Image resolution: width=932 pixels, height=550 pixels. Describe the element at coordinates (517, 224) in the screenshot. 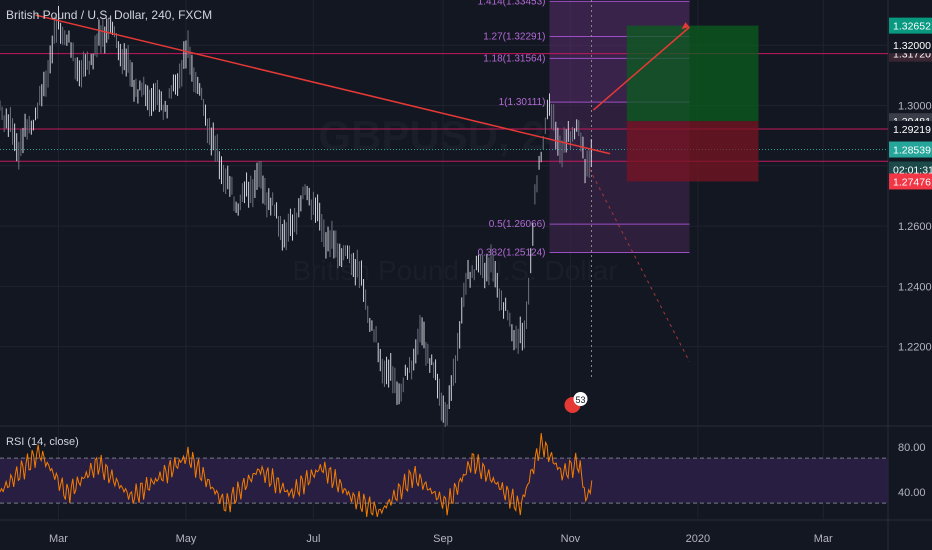

I see `fib-level-label: 0.5(1.26066)` at that location.